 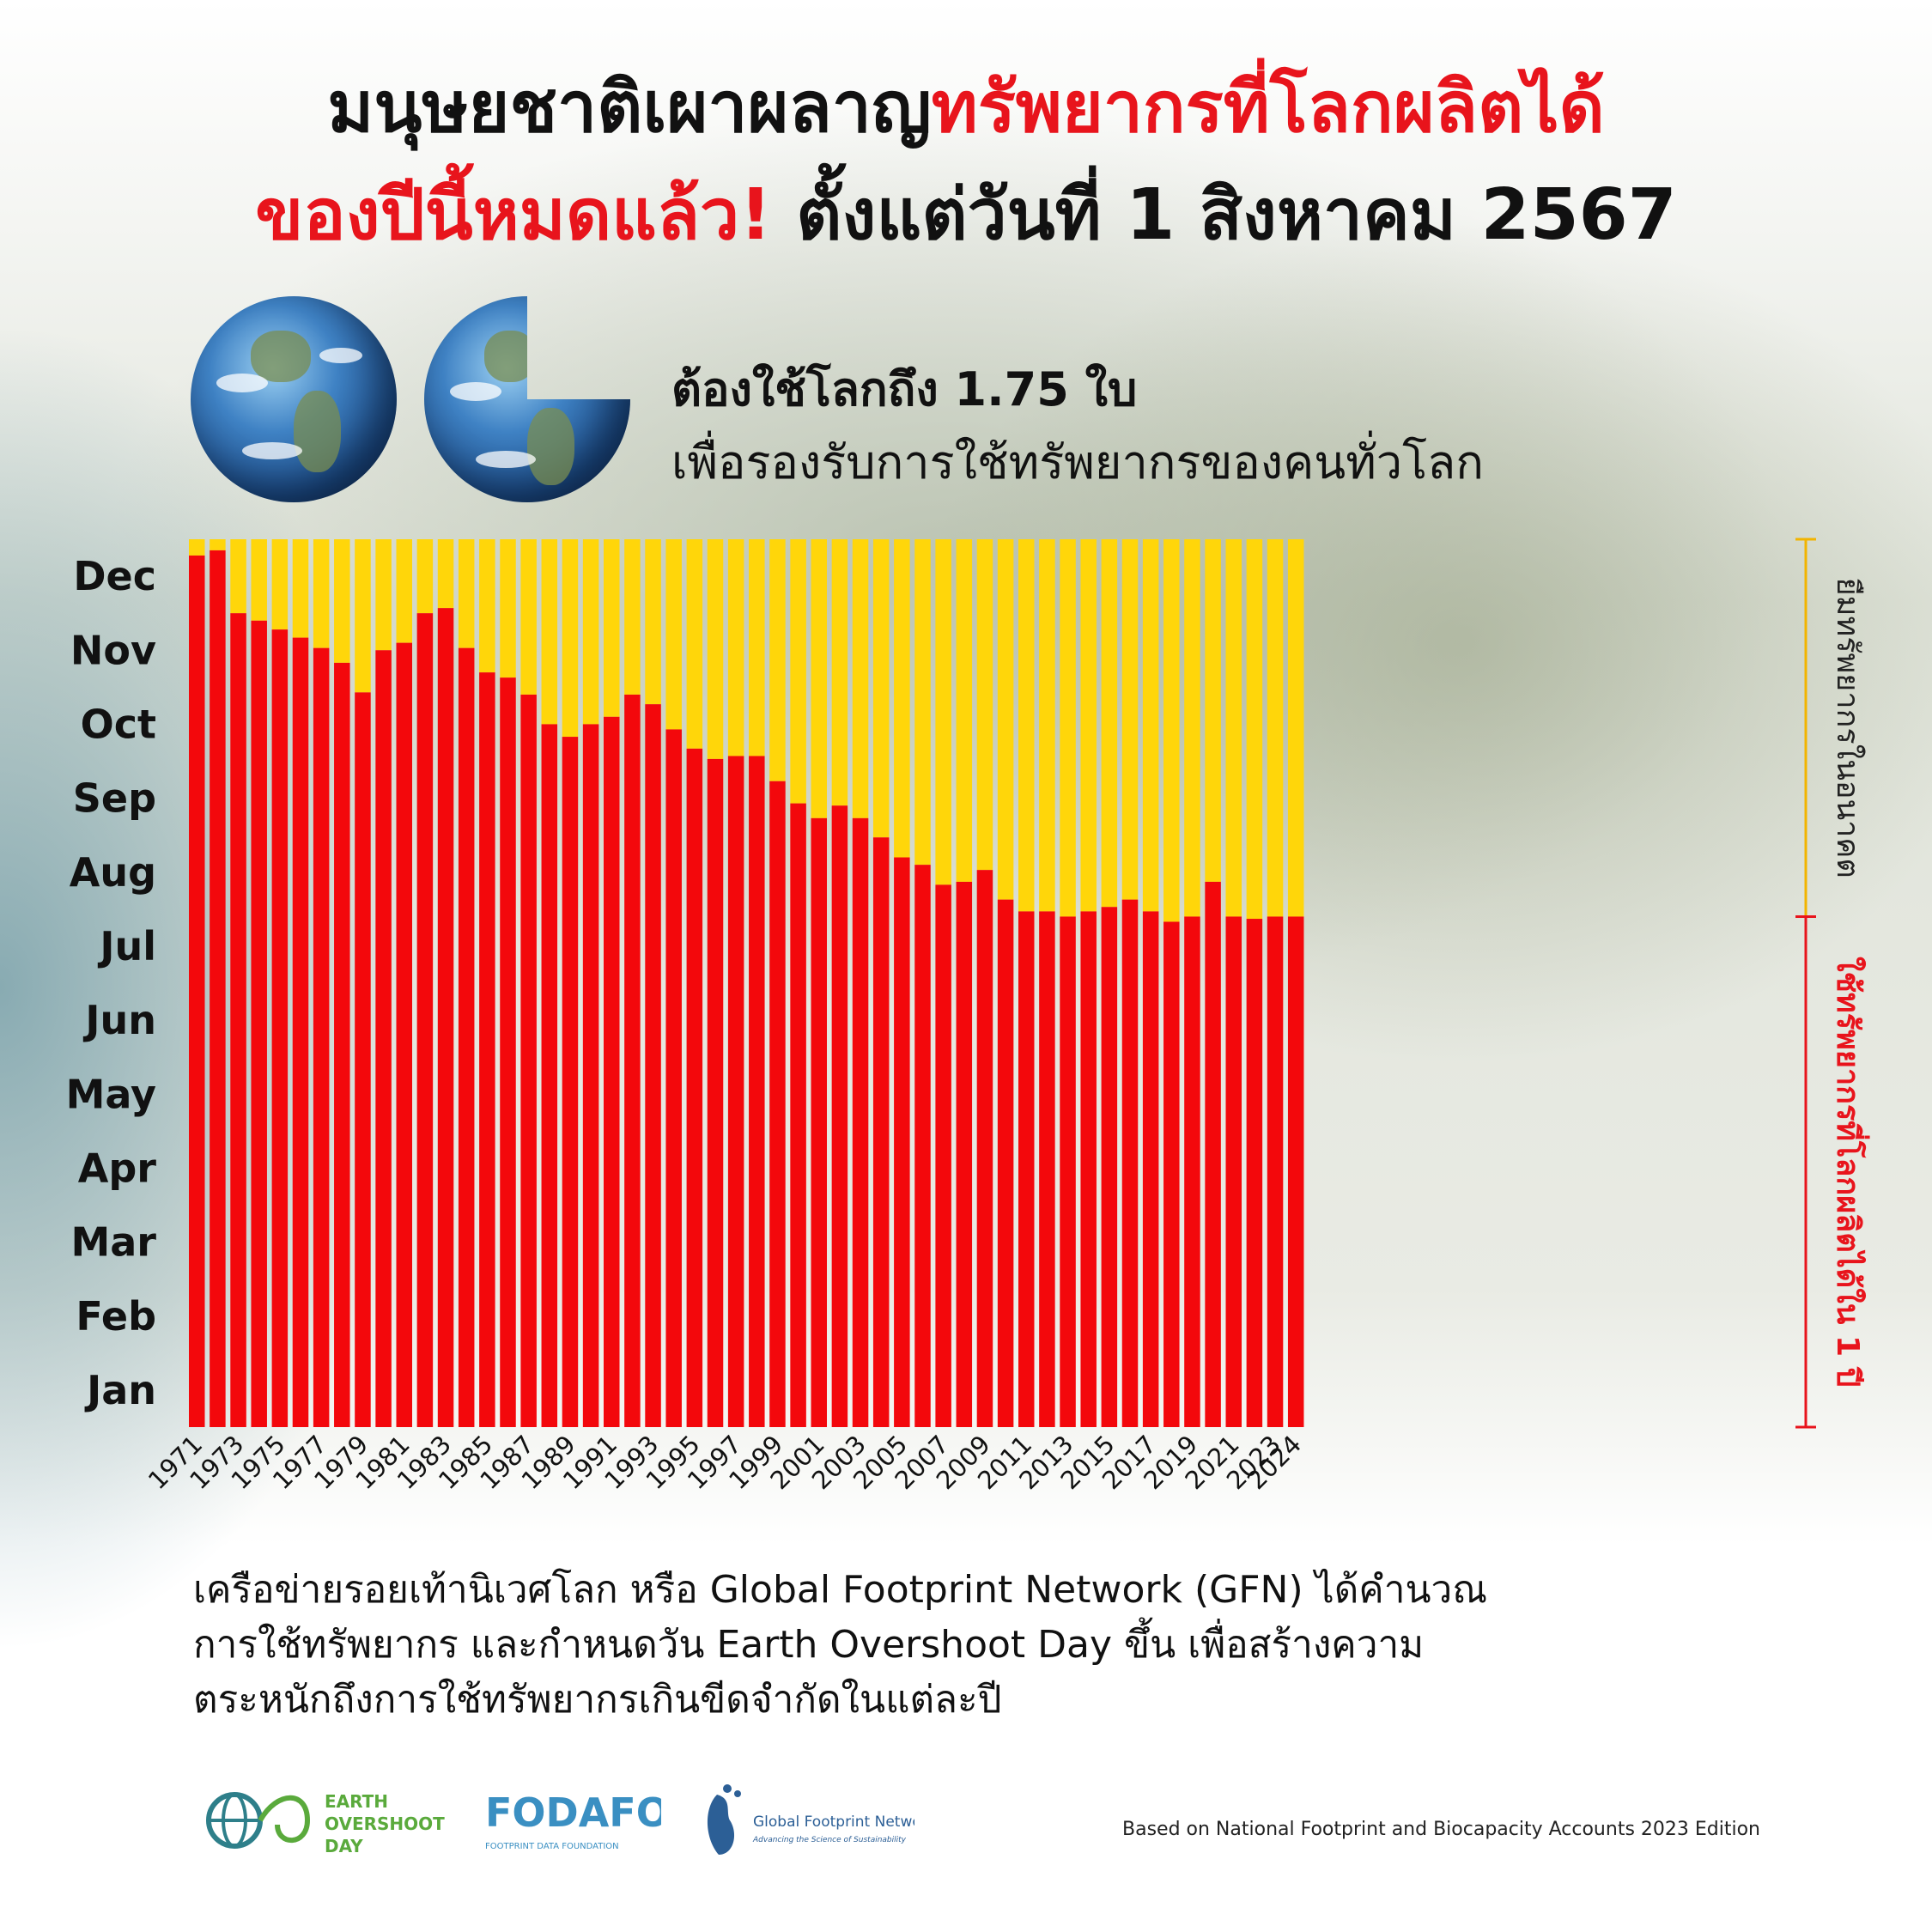 What do you see at coordinates (385, 1824) in the screenshot?
I see `eod-logo-word: OVERSHOOT` at bounding box center [385, 1824].